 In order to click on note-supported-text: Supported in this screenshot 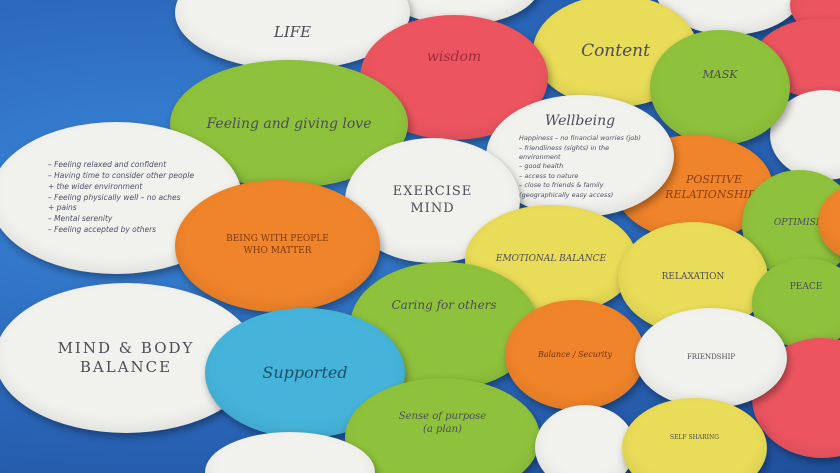, I will do `click(305, 372)`.